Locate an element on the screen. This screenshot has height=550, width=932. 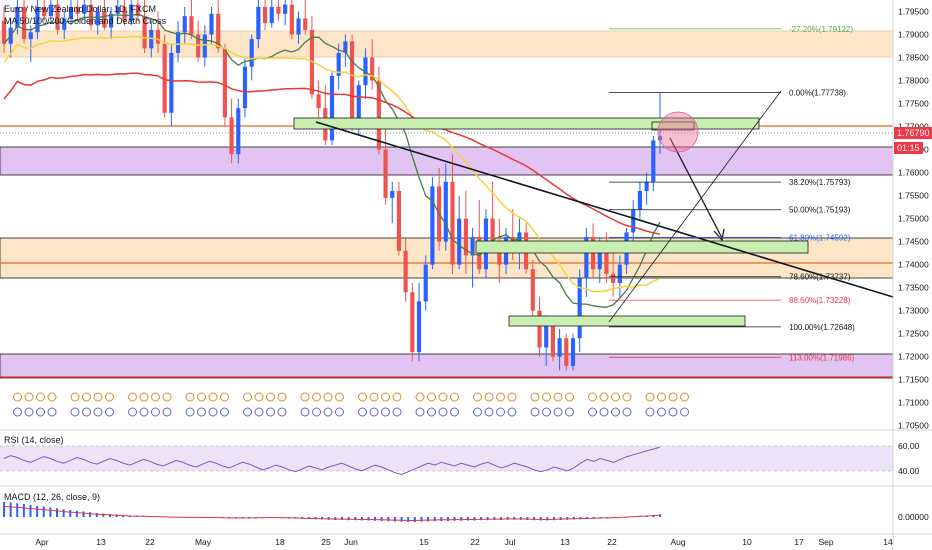
green-box-low is located at coordinates (627, 321).